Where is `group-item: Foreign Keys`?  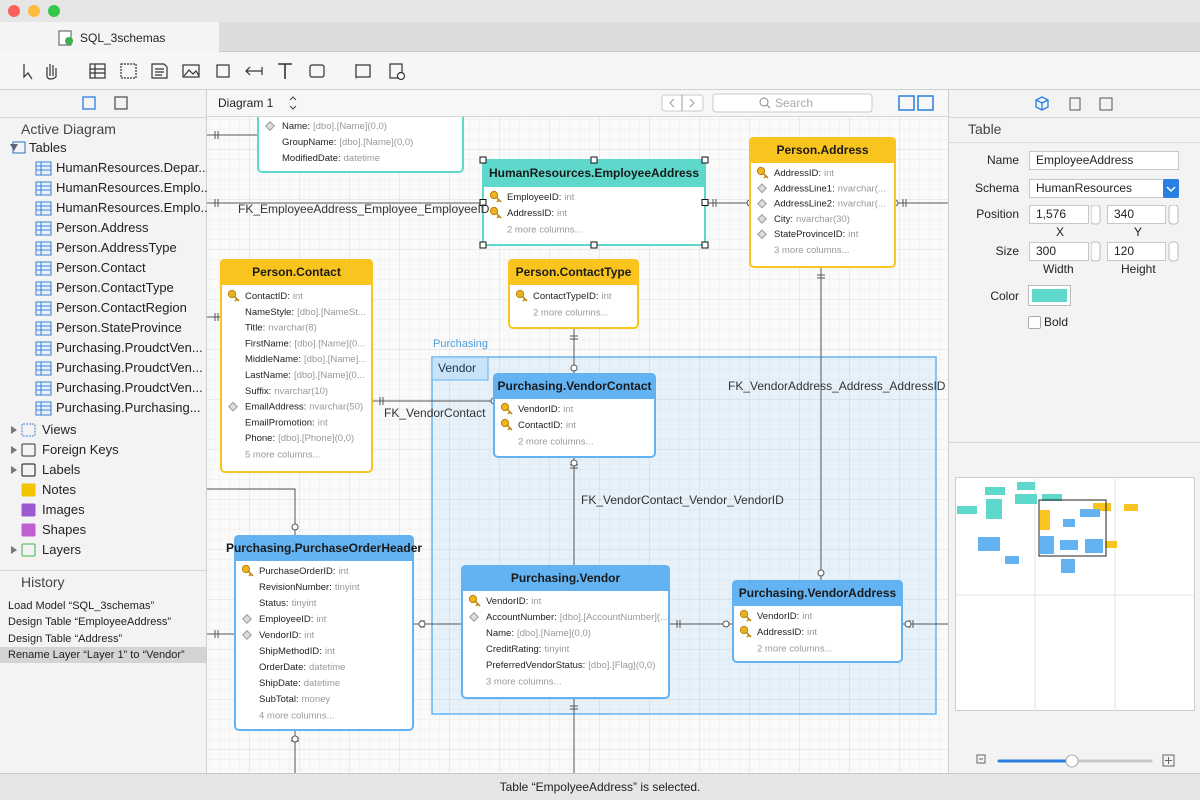 group-item: Foreign Keys is located at coordinates (80, 449).